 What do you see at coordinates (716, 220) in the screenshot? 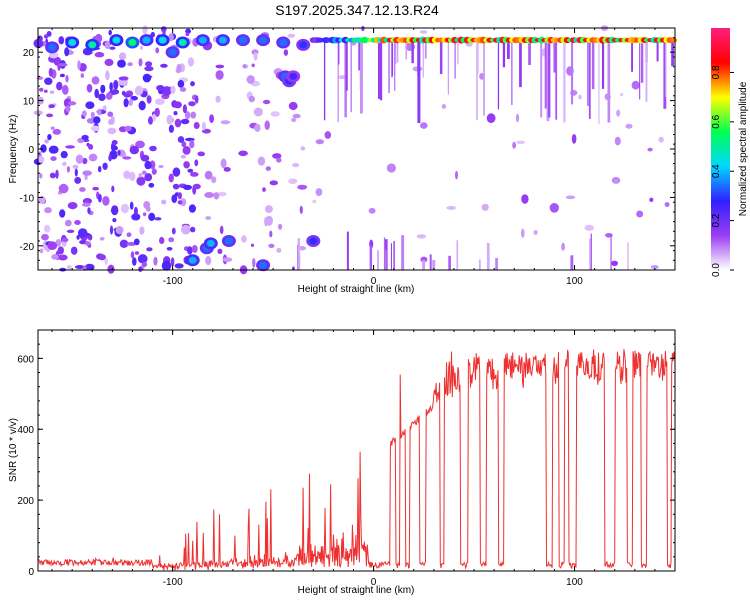
I see `colorbar-tick-label: 0.2` at bounding box center [716, 220].